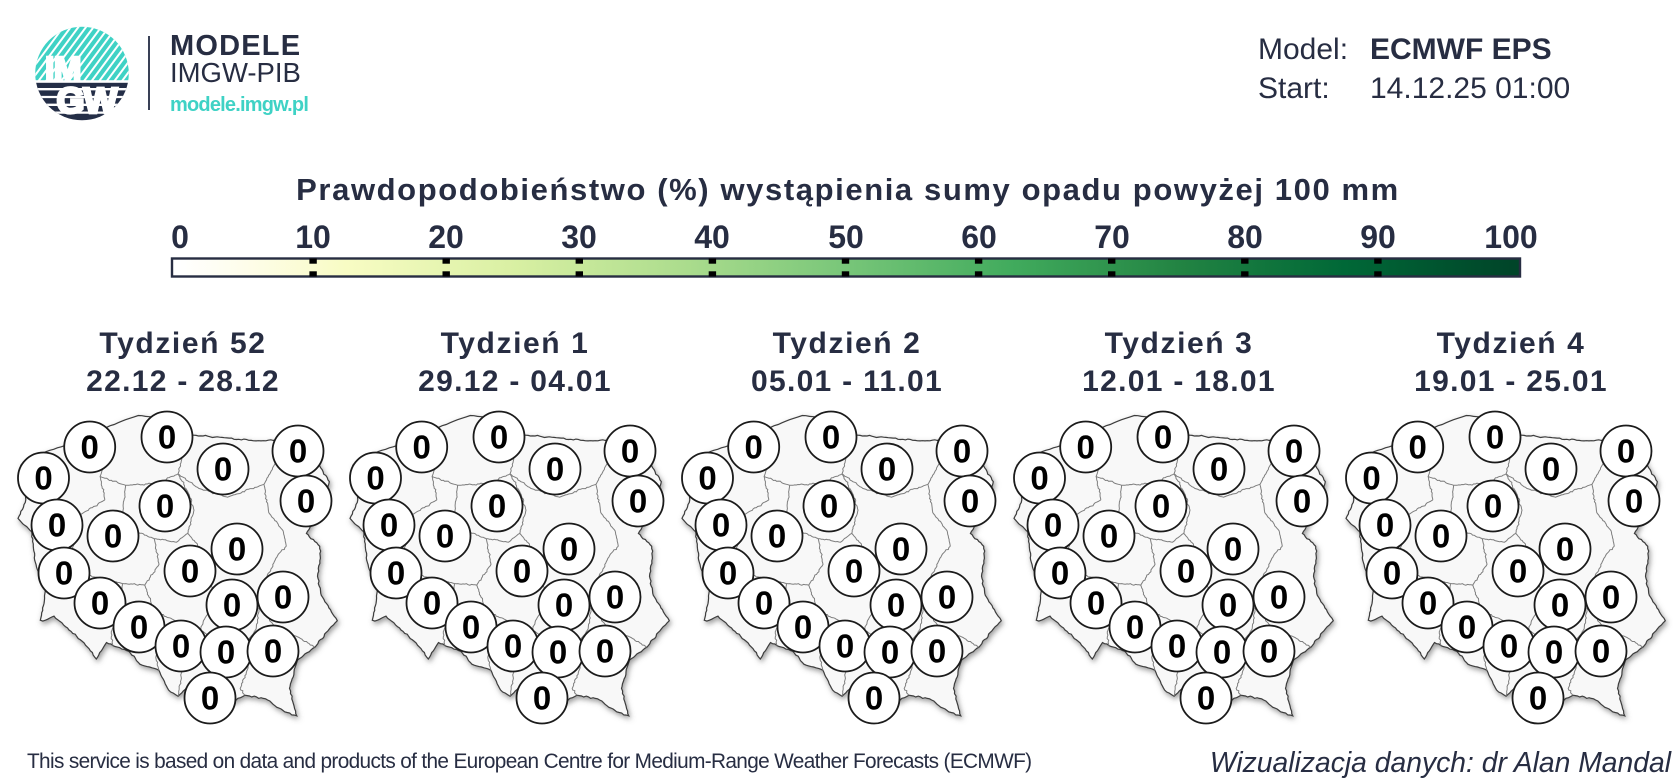 The width and height of the screenshot is (1680, 780). What do you see at coordinates (63, 68) in the screenshot?
I see `svg-text: IM` at bounding box center [63, 68].